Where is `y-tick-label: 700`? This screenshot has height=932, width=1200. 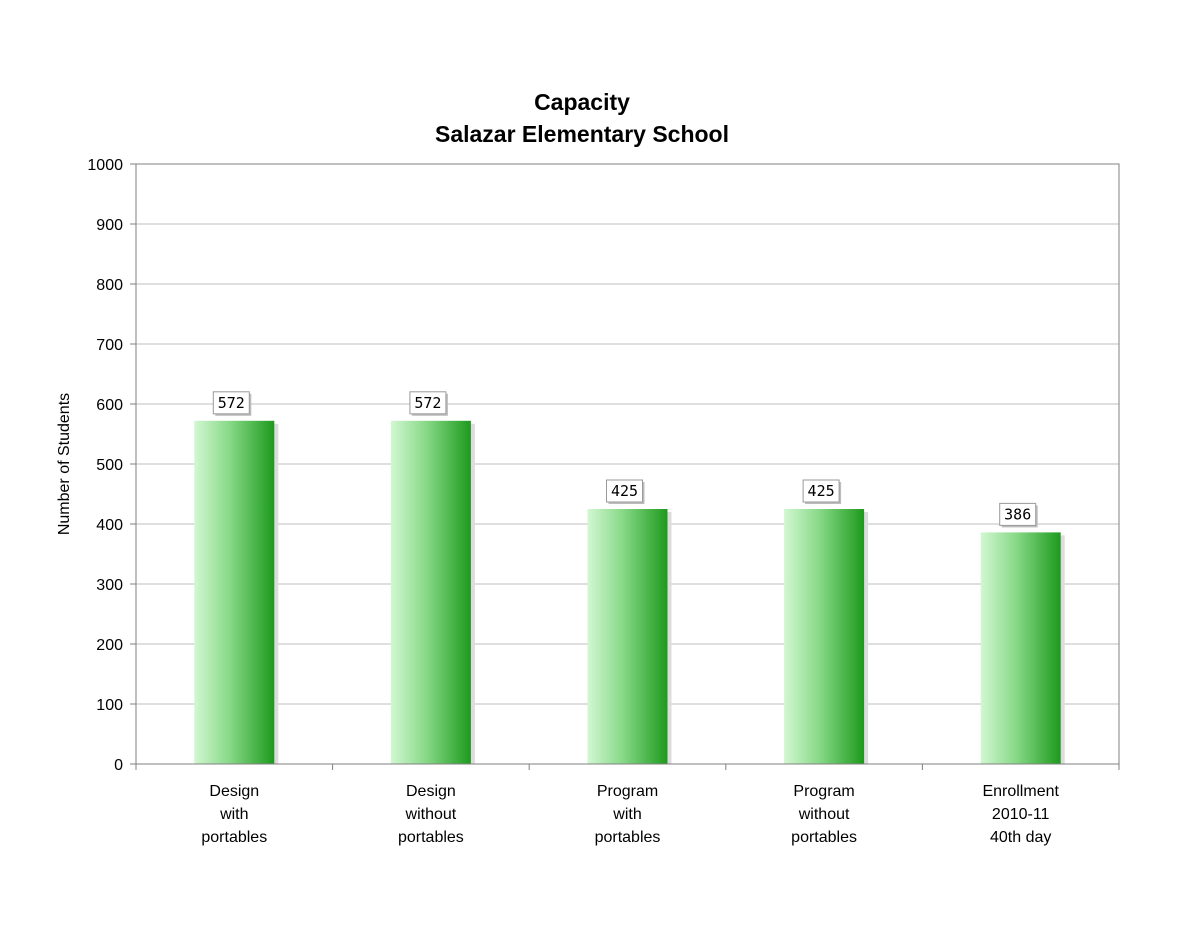
y-tick-label: 700 is located at coordinates (109, 345).